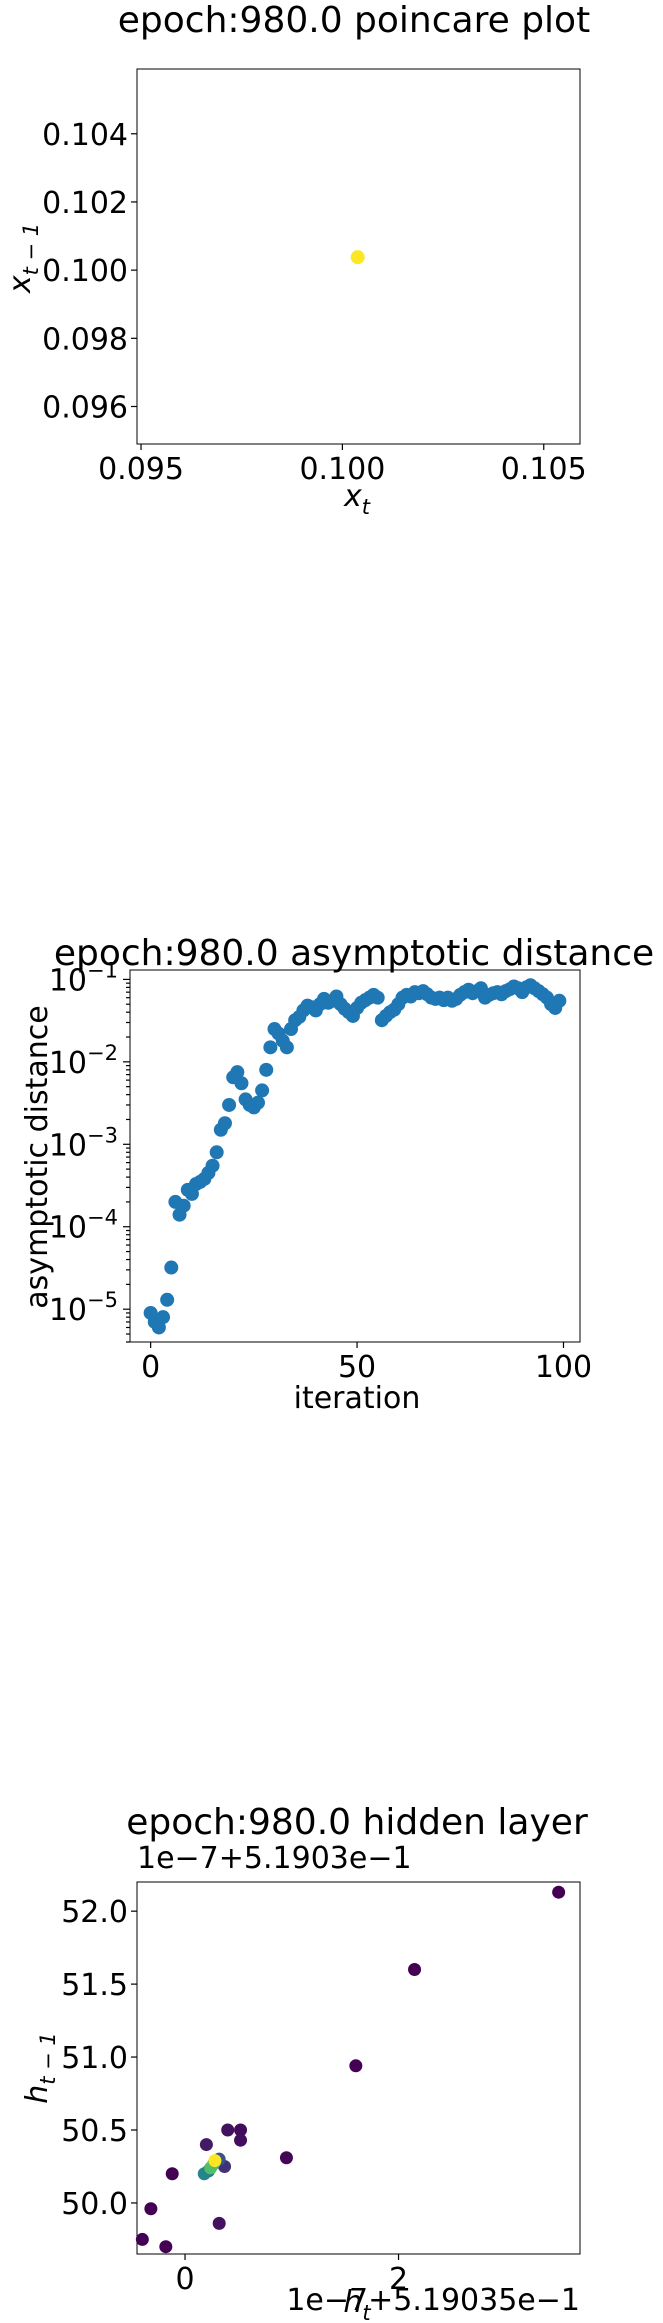 The width and height of the screenshot is (663, 2323). Describe the element at coordinates (85, 339) in the screenshot. I see `y-tick-label: 0.098` at that location.